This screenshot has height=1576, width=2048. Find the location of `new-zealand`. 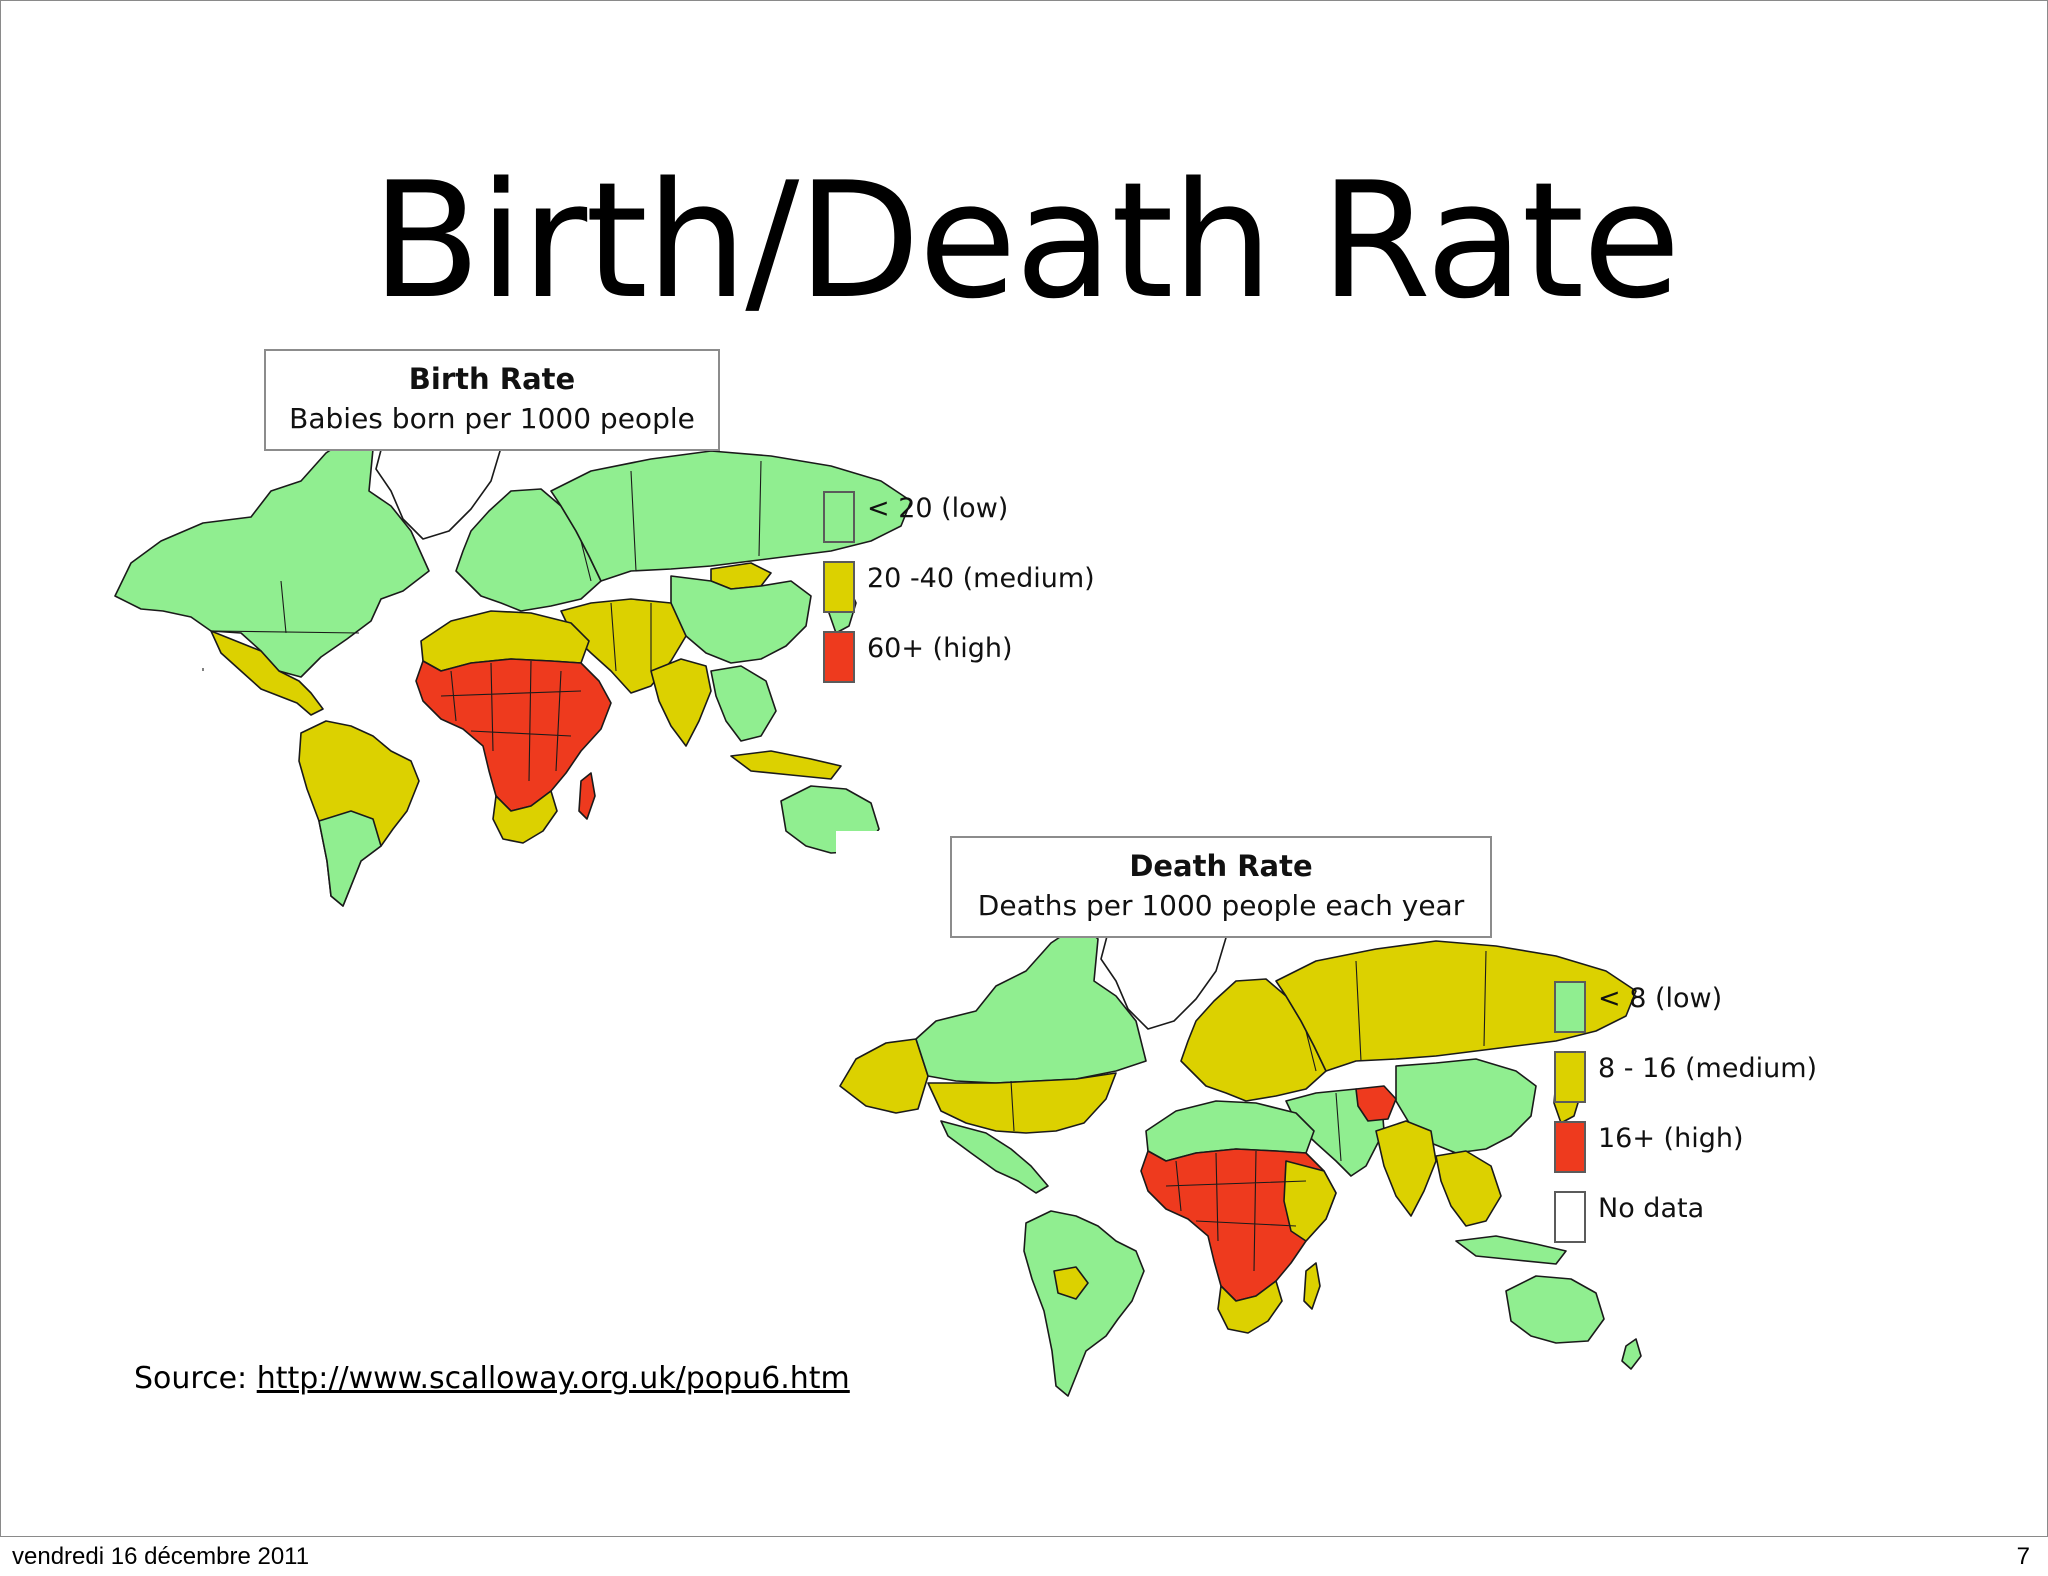

new-zealand is located at coordinates (1631, 1354).